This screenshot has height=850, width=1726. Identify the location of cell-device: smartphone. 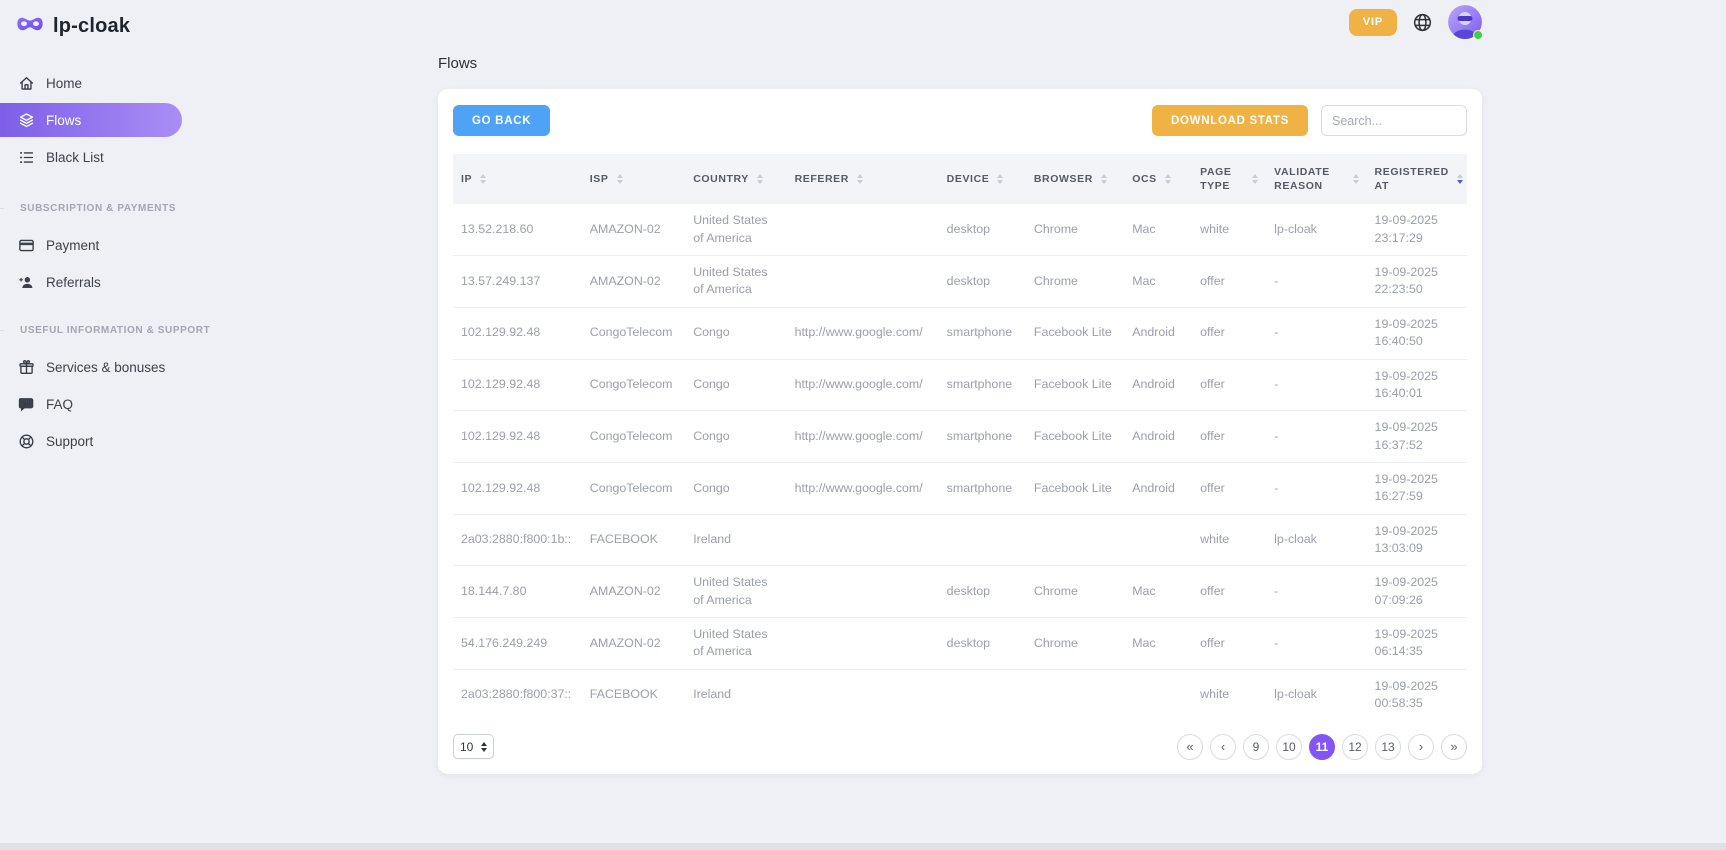
(979, 487).